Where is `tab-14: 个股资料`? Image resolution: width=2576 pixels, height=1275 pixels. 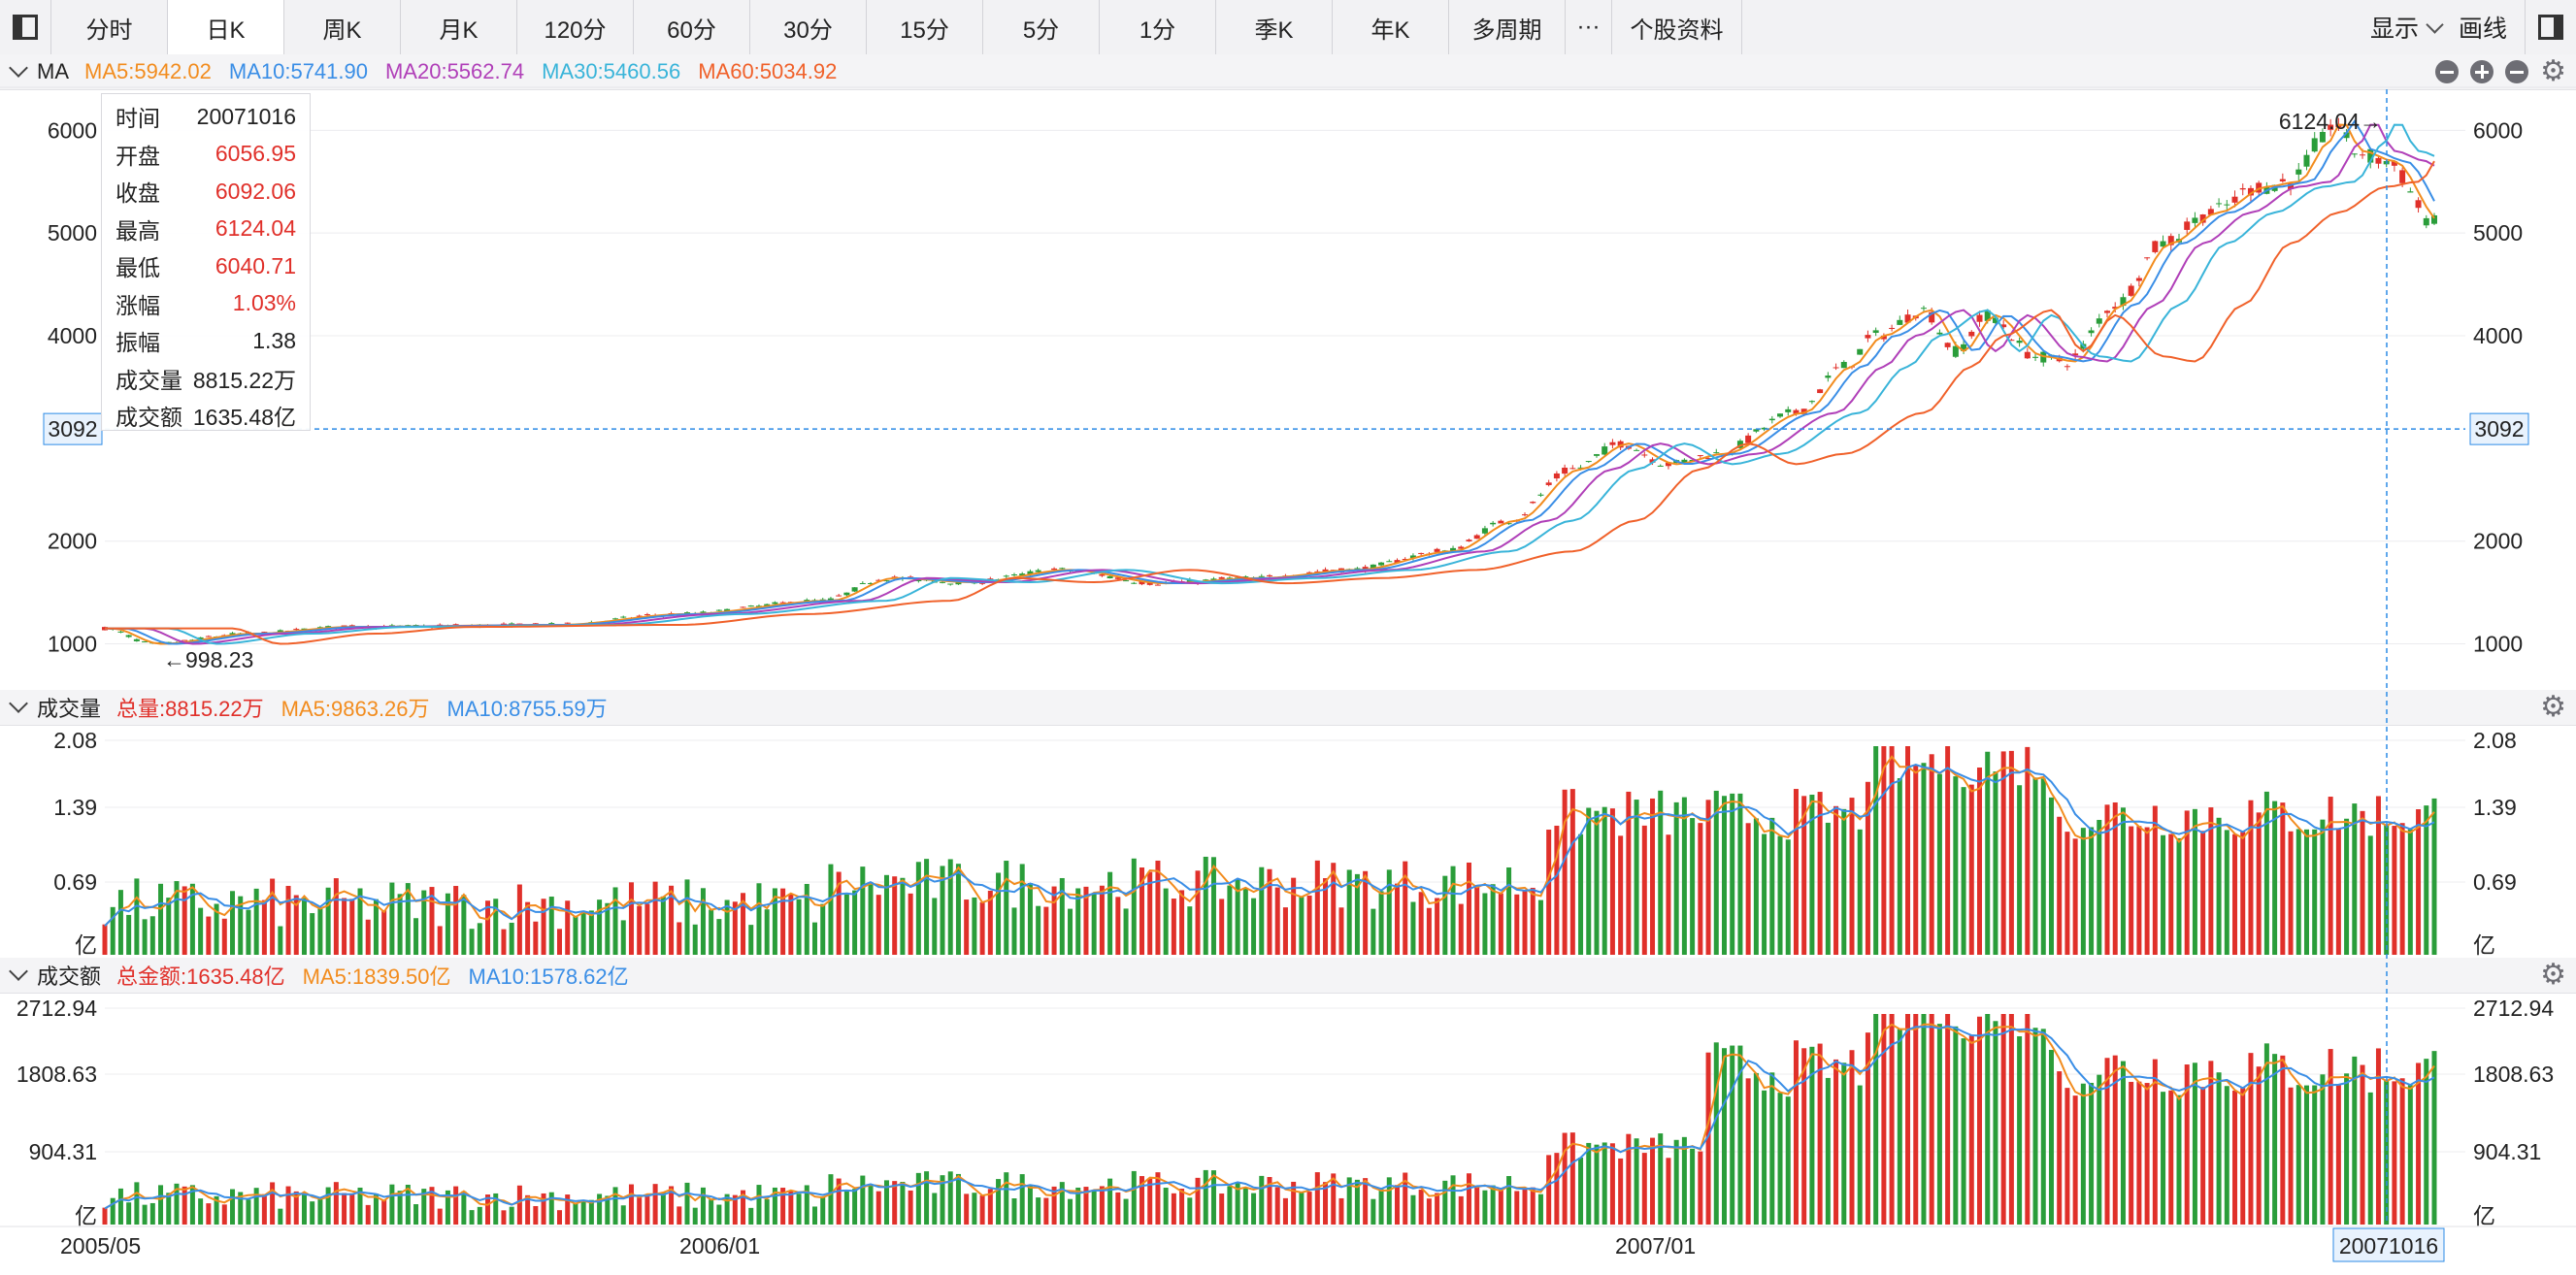
tab-14: 个股资料 is located at coordinates (1677, 27).